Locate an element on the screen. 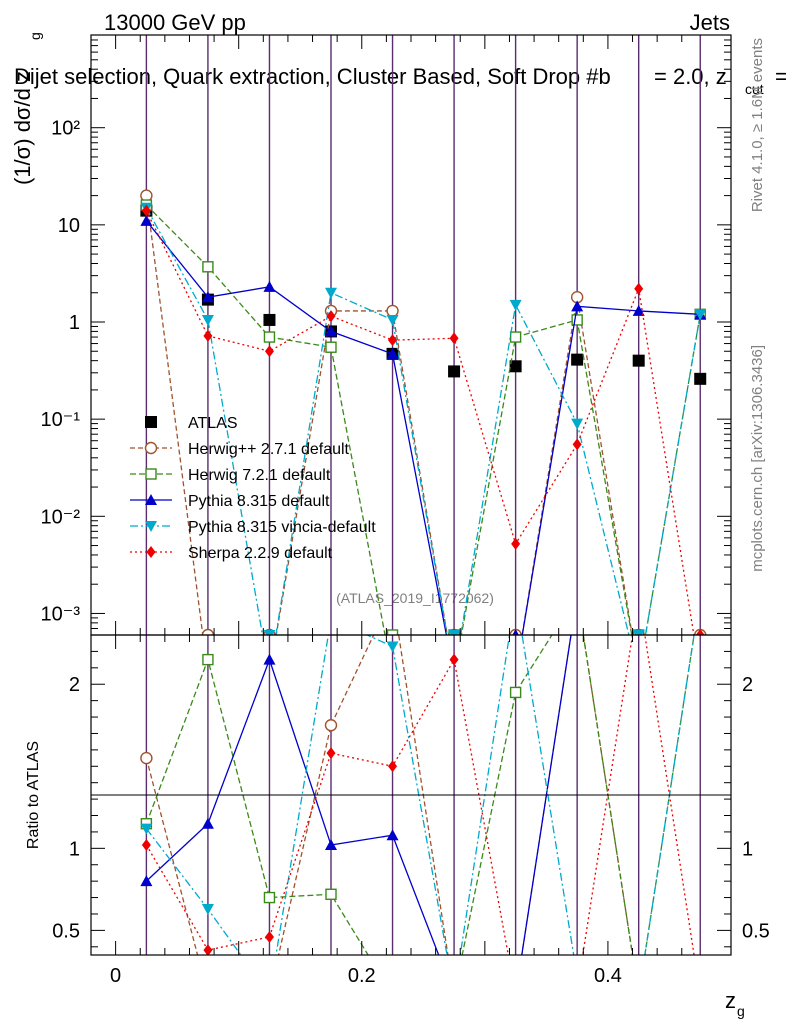 This screenshot has width=786, height=1024. ratio-y-tick-label-right: 2 is located at coordinates (747, 685).